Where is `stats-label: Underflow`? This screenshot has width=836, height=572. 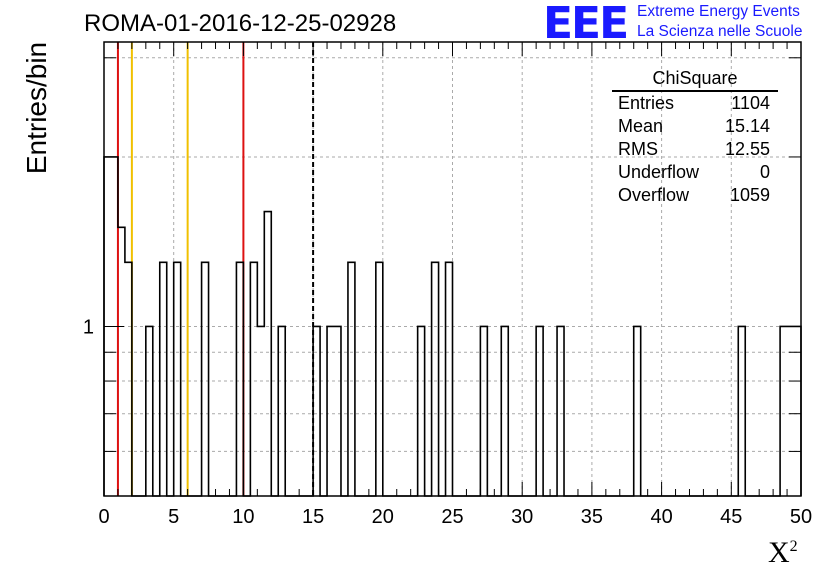 stats-label: Underflow is located at coordinates (659, 172).